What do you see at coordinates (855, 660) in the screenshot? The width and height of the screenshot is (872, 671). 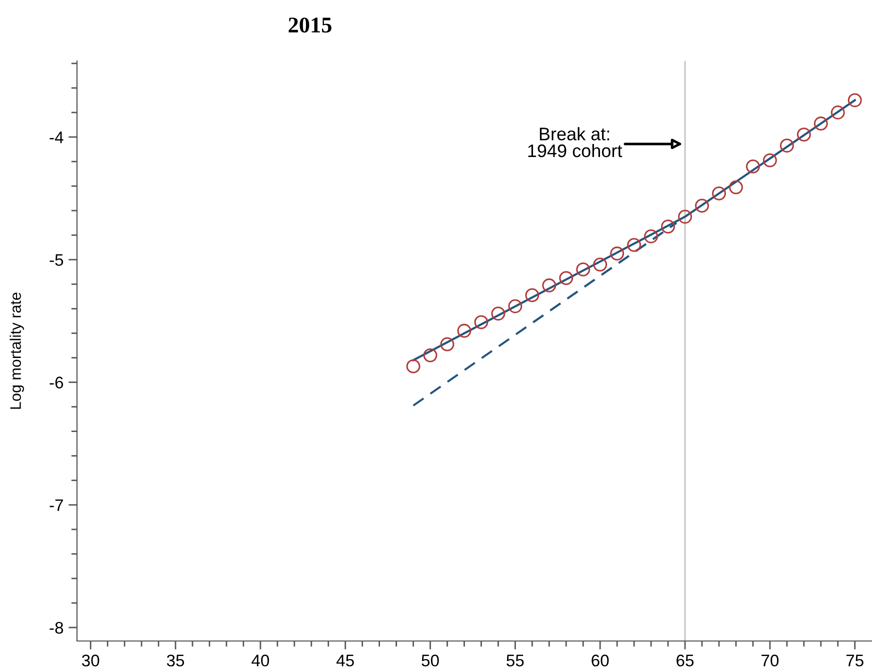 I see `x-tick-label: 75` at bounding box center [855, 660].